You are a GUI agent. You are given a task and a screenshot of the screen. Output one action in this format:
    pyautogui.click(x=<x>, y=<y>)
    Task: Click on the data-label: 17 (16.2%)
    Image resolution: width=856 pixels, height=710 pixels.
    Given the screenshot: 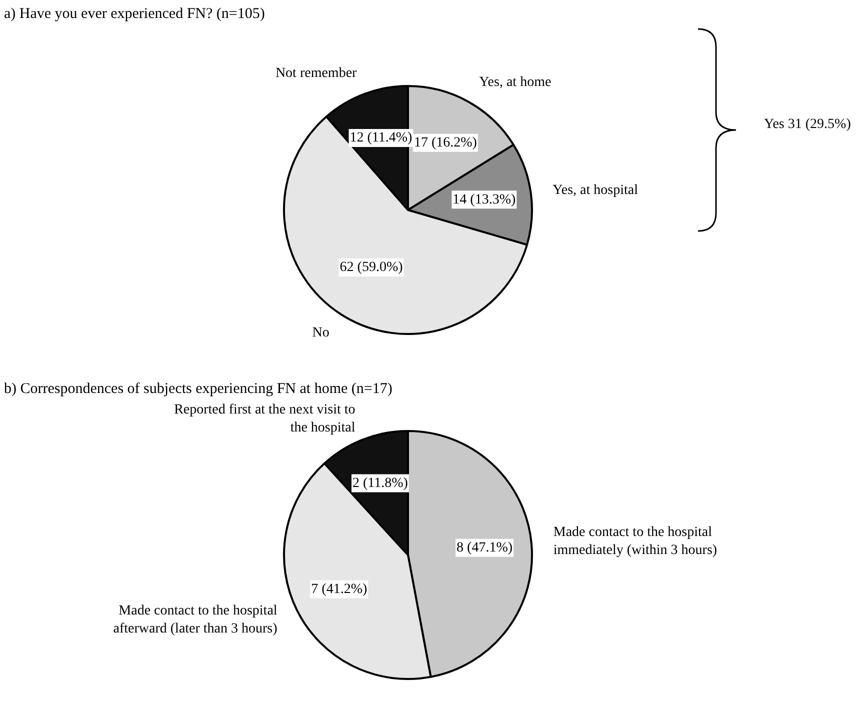 What is the action you would take?
    pyautogui.click(x=446, y=143)
    